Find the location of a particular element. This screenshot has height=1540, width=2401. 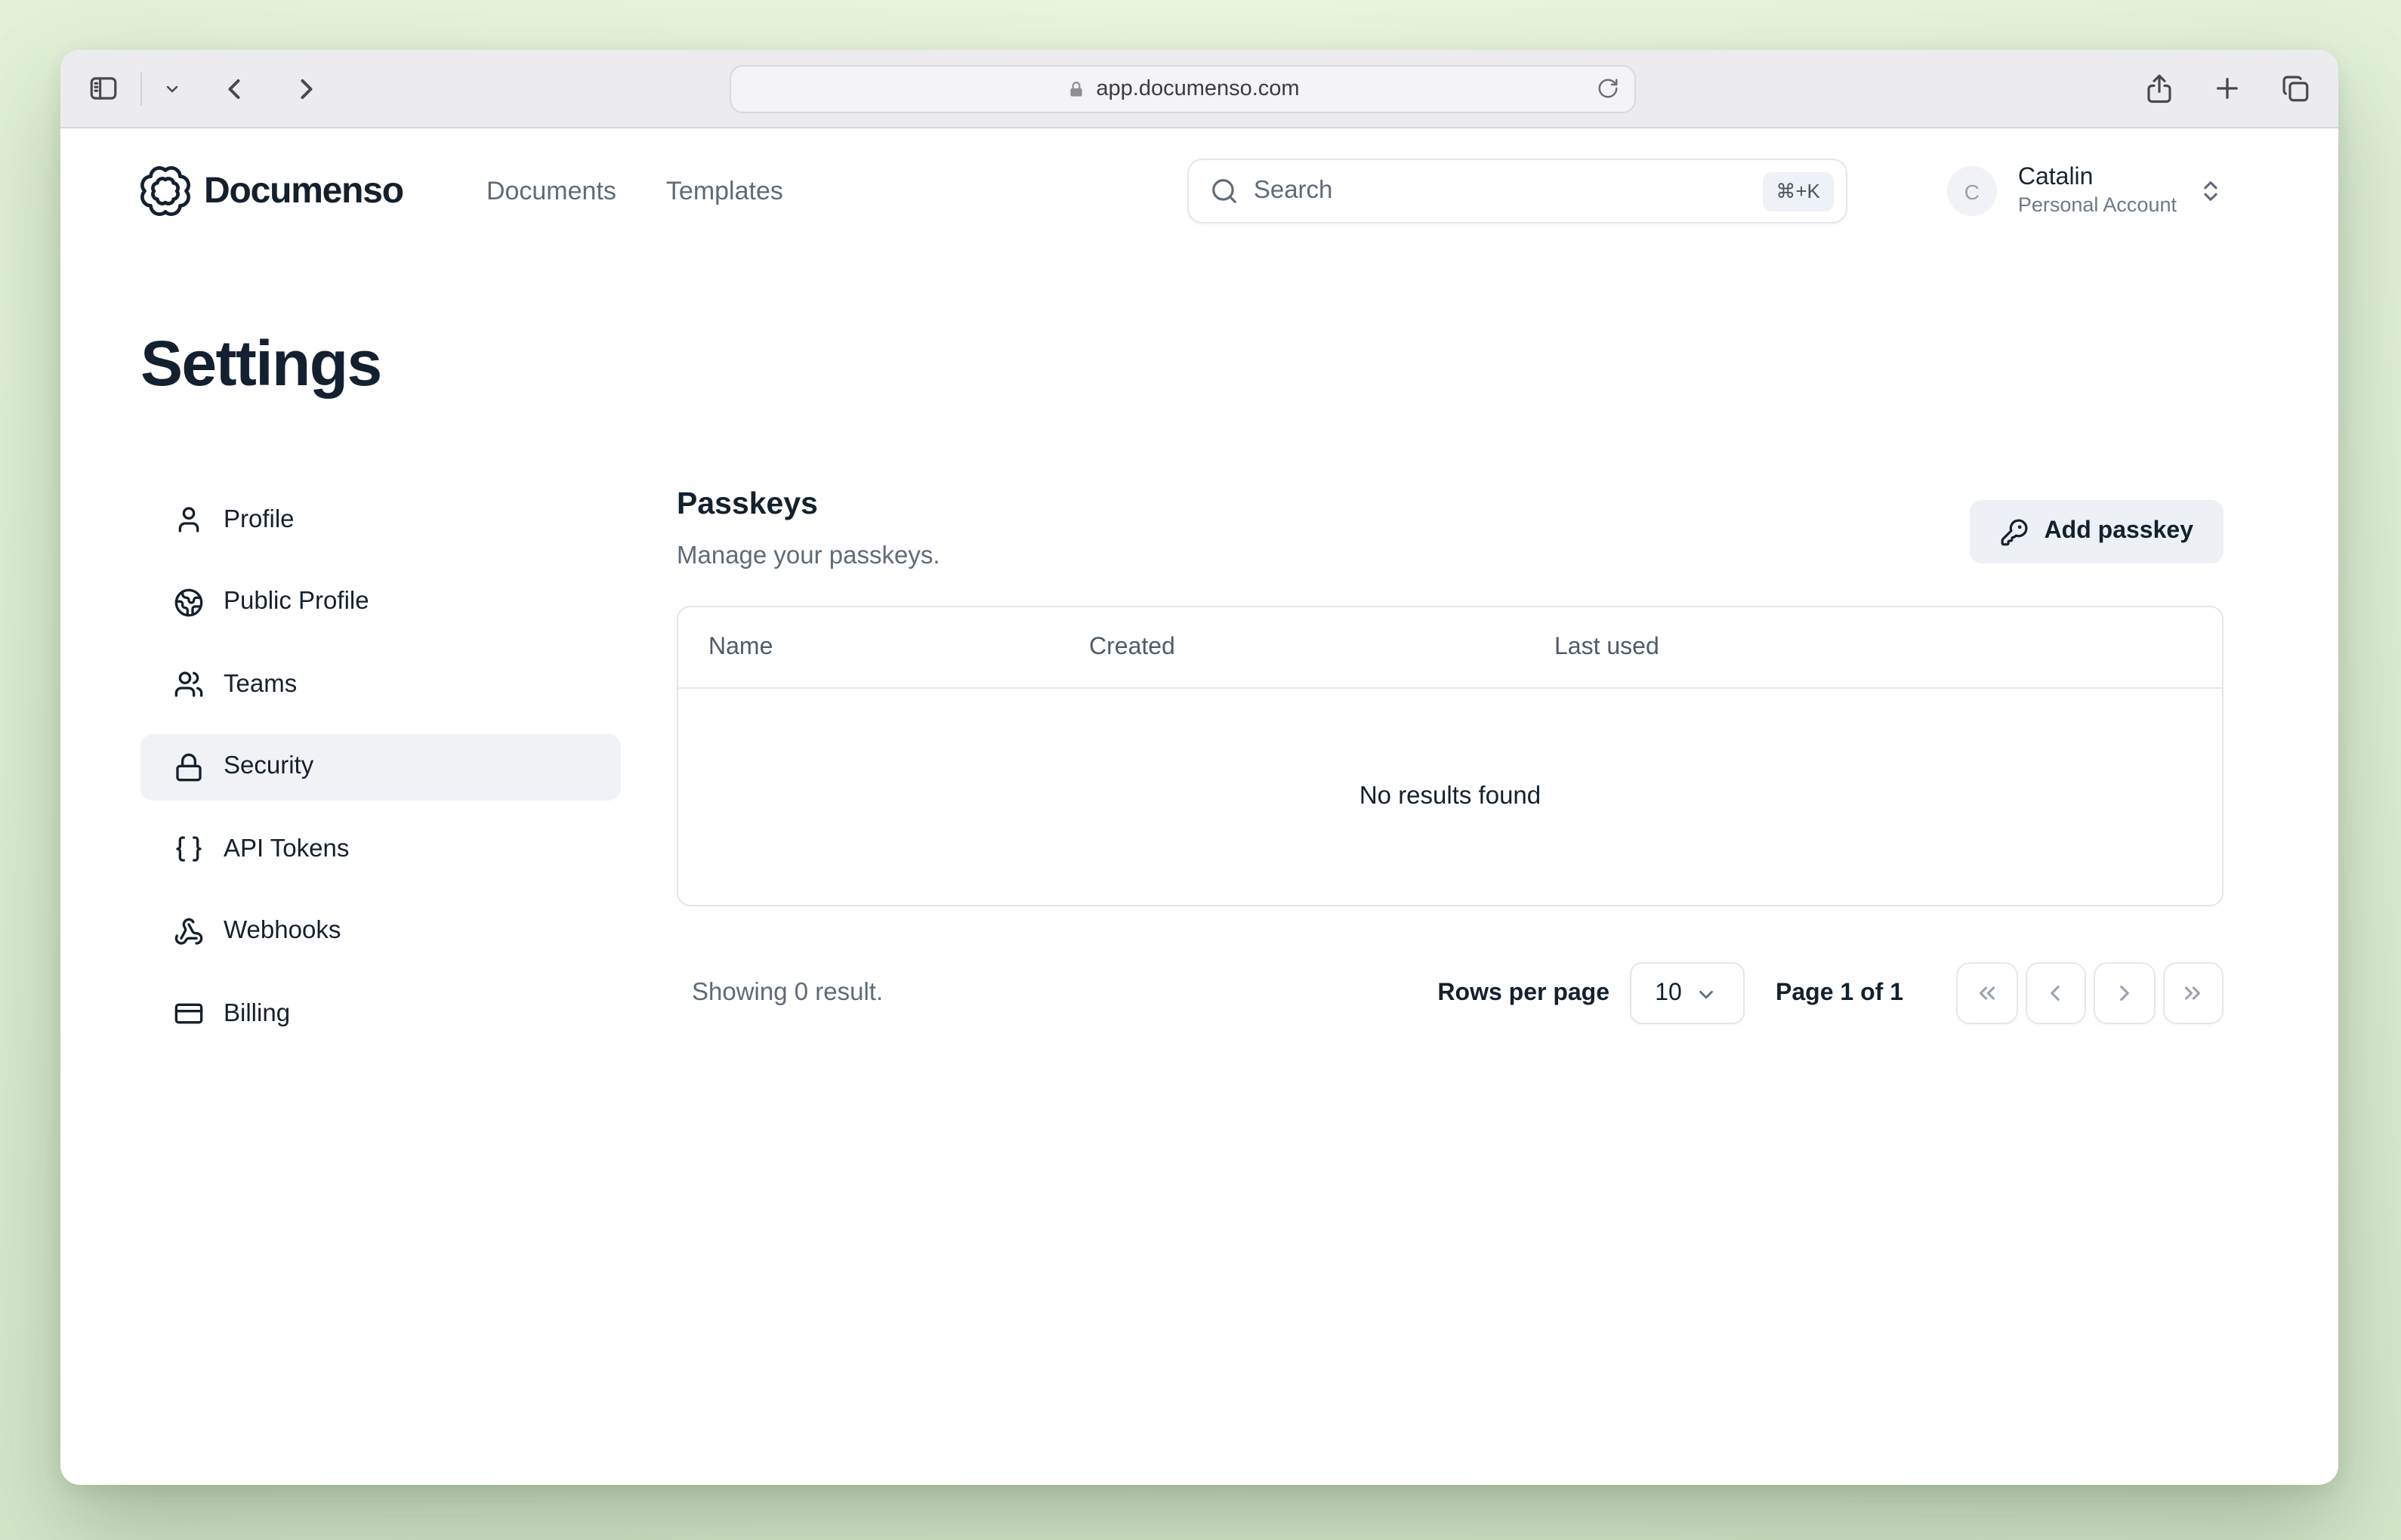

search-placeholder: Search is located at coordinates (1293, 191).